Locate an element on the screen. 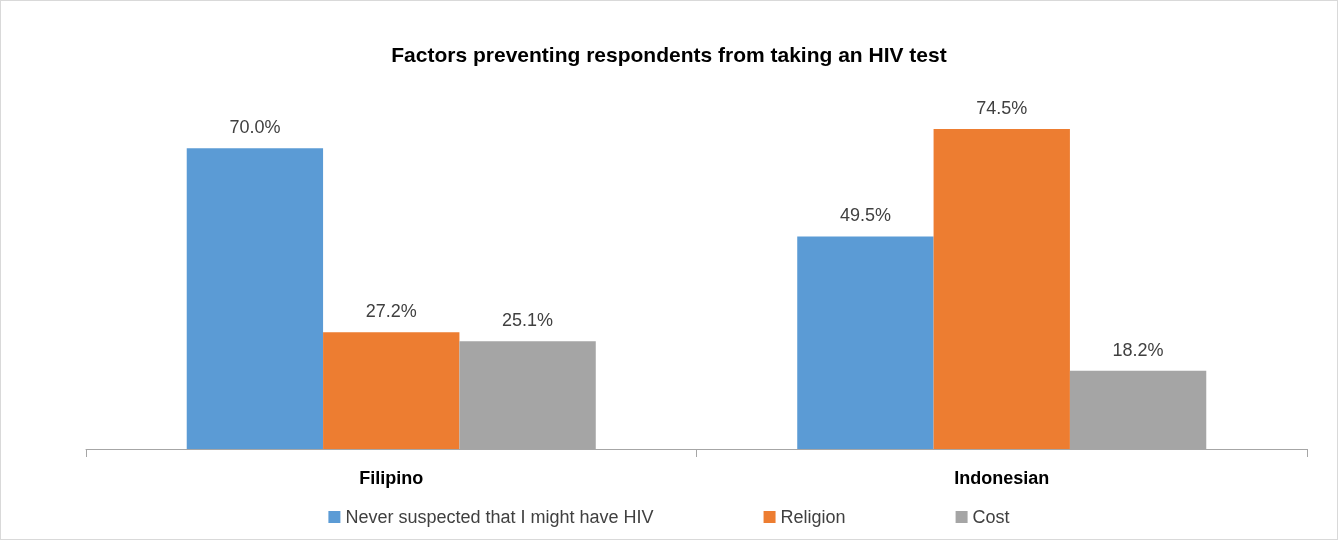 Image resolution: width=1338 pixels, height=540 pixels. legend-label: Cost is located at coordinates (991, 517).